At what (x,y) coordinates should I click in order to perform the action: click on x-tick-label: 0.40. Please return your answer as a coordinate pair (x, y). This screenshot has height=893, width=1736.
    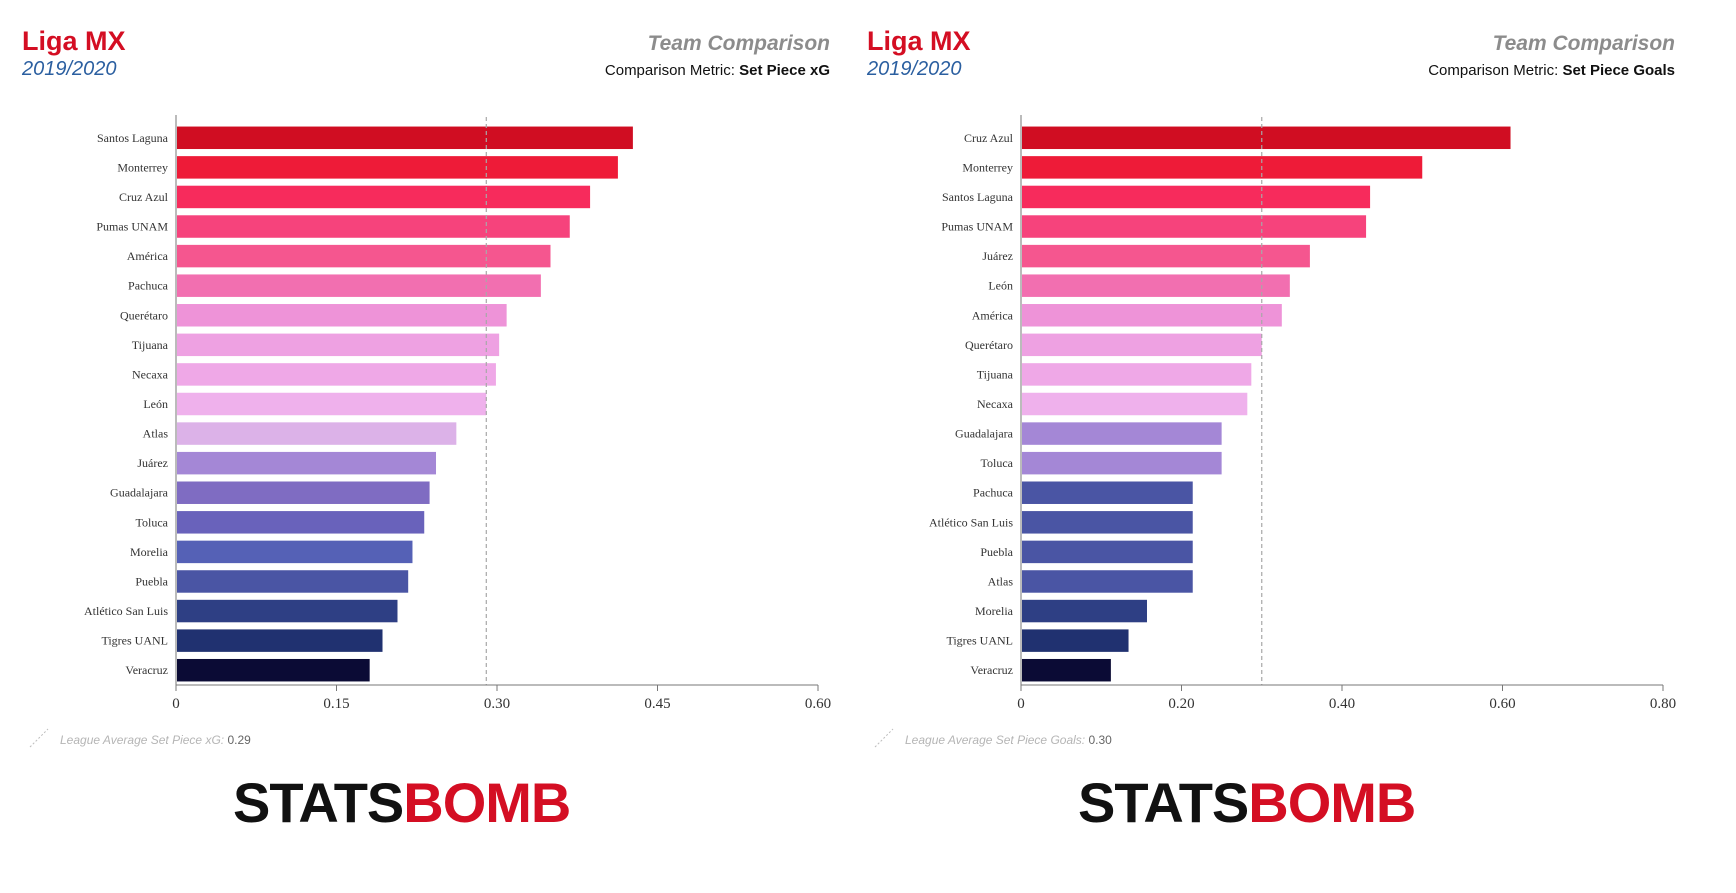
    Looking at the image, I should click on (1342, 704).